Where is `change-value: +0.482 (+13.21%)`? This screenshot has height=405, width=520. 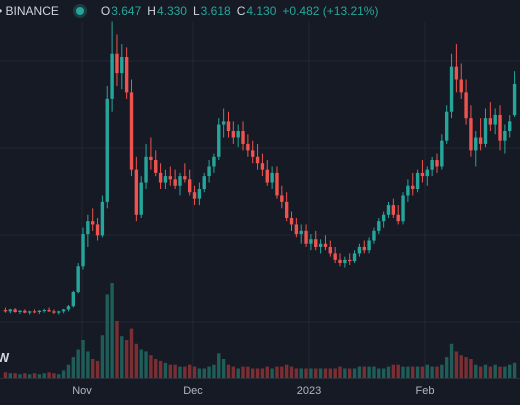
change-value: +0.482 (+13.21%) is located at coordinates (330, 11).